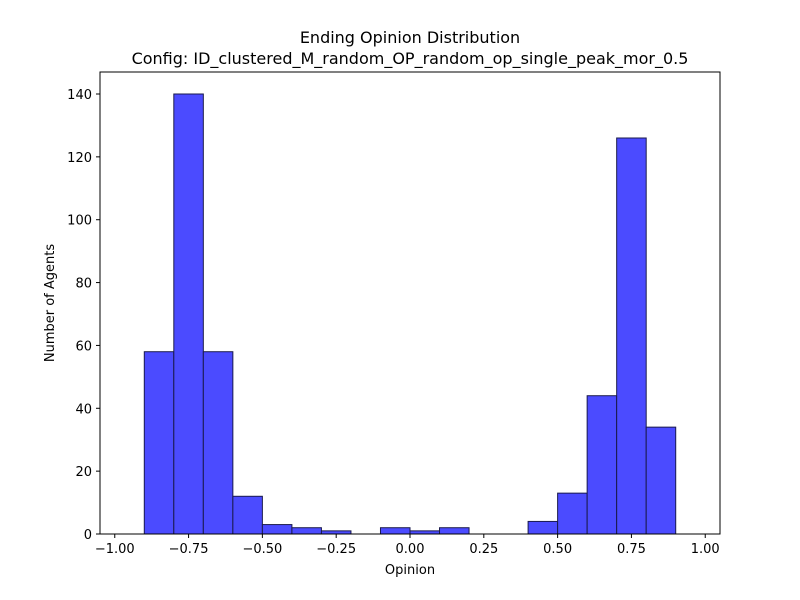 This screenshot has height=600, width=800. What do you see at coordinates (483, 549) in the screenshot?
I see `x-tick-label: 0.25` at bounding box center [483, 549].